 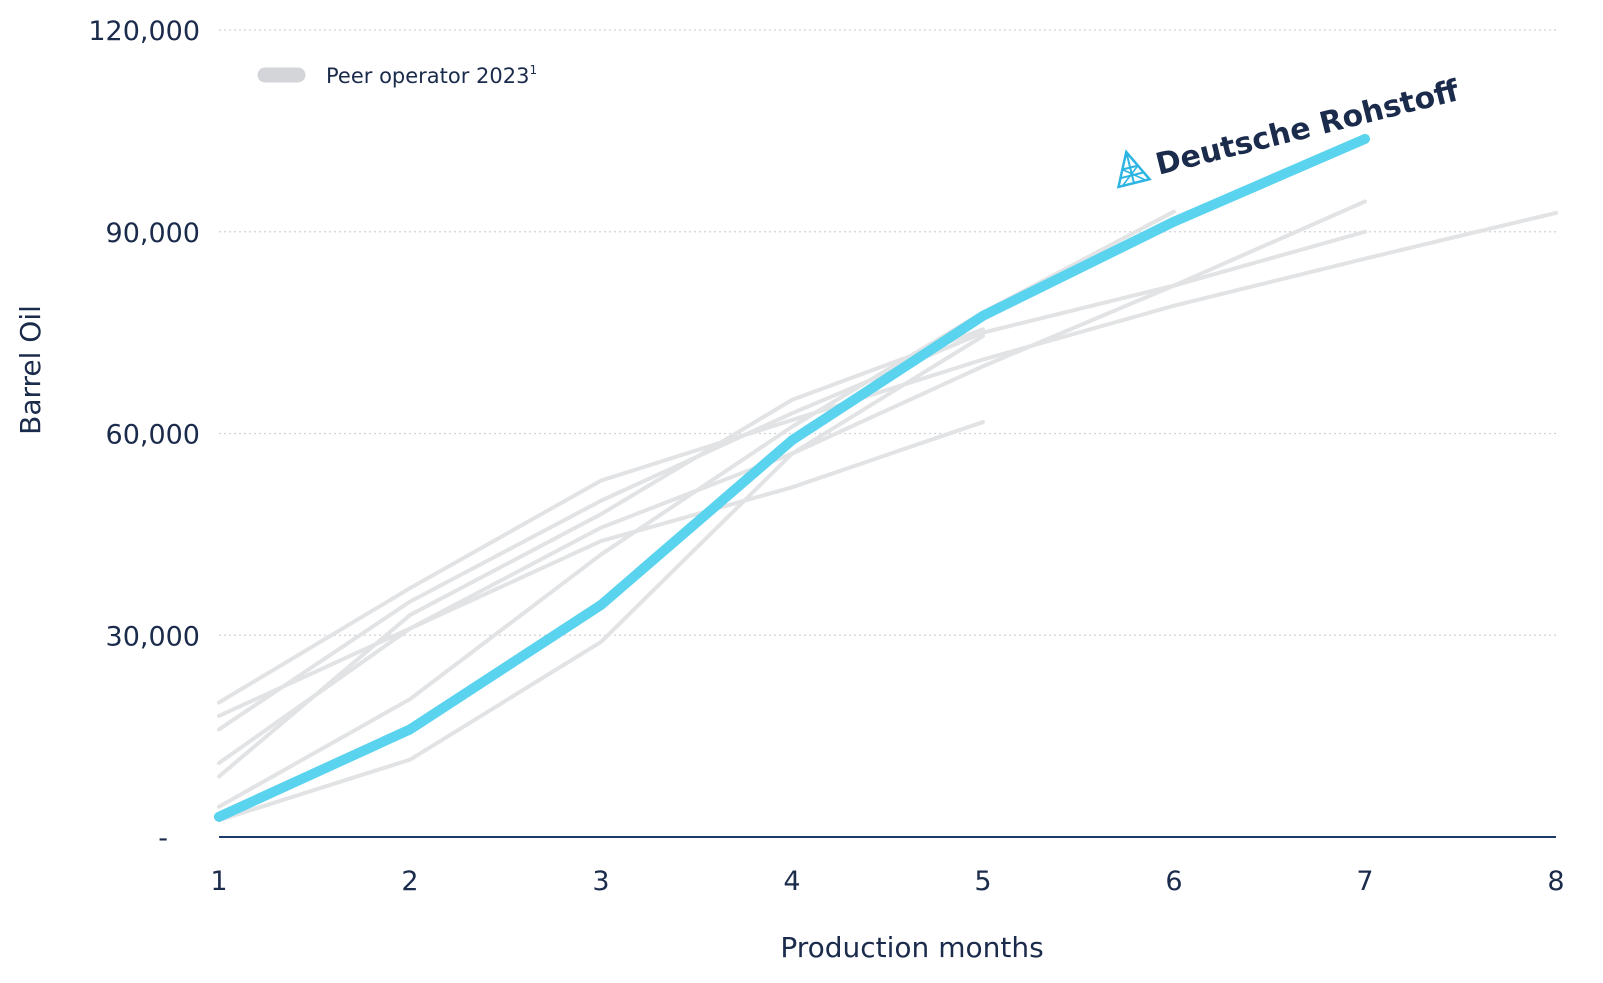 I want to click on x-tick-label: 6, so click(x=1173, y=881).